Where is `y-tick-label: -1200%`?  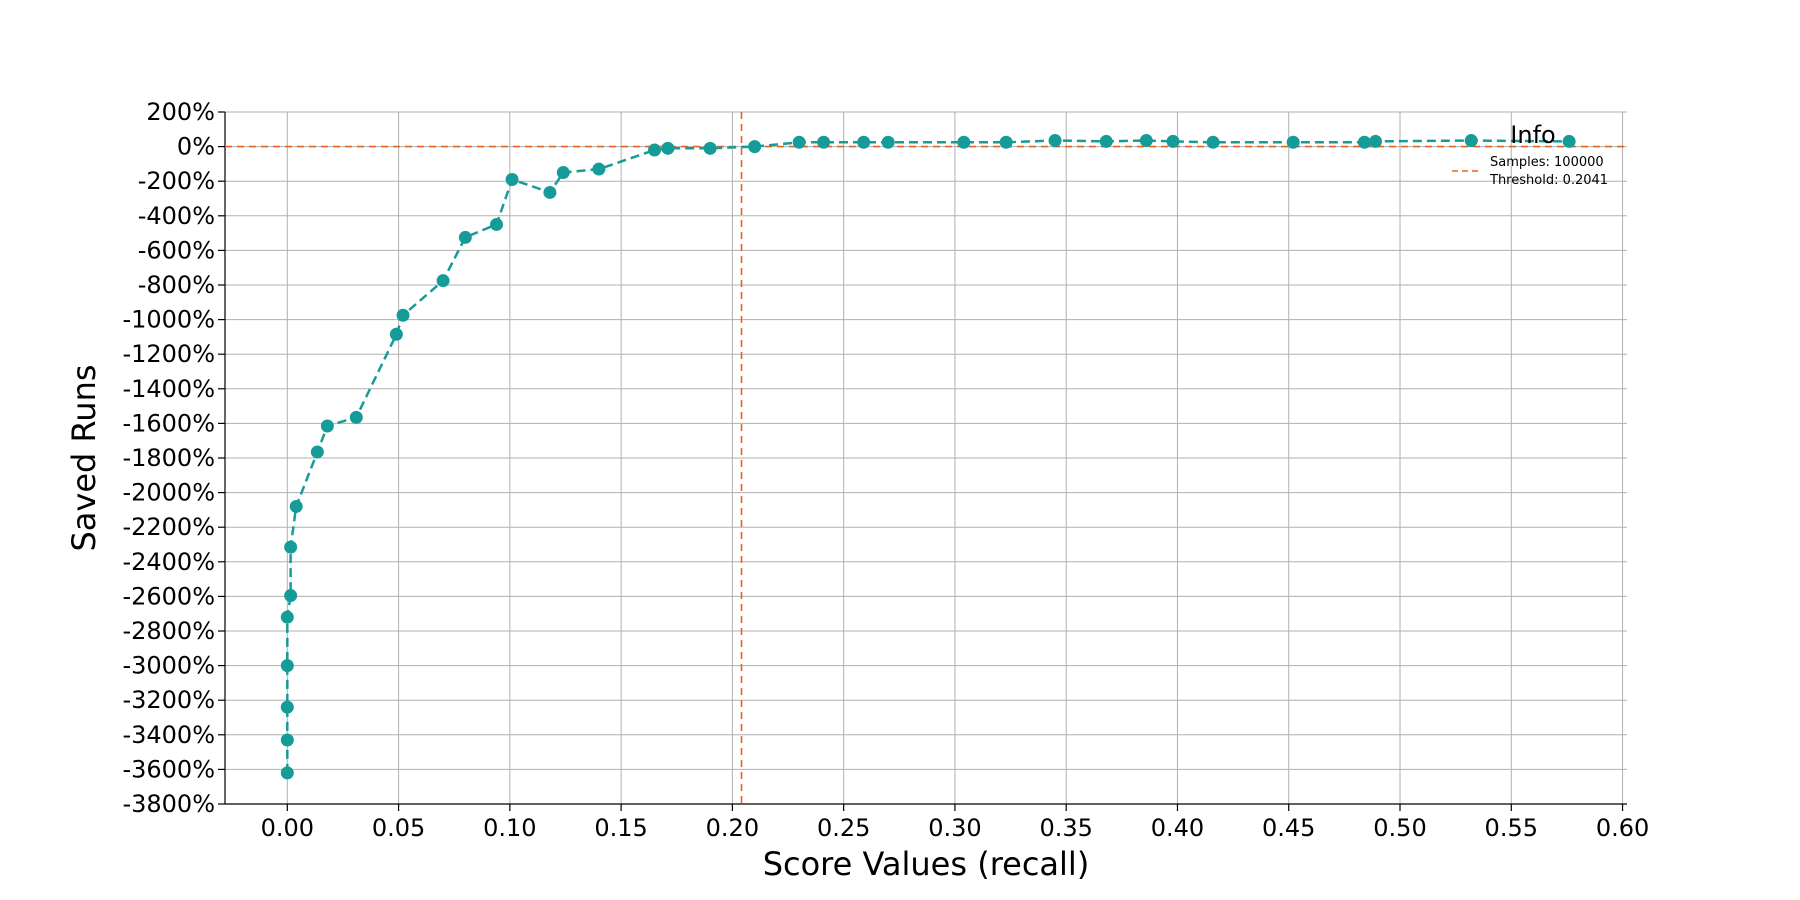
y-tick-label: -1200% is located at coordinates (168, 354).